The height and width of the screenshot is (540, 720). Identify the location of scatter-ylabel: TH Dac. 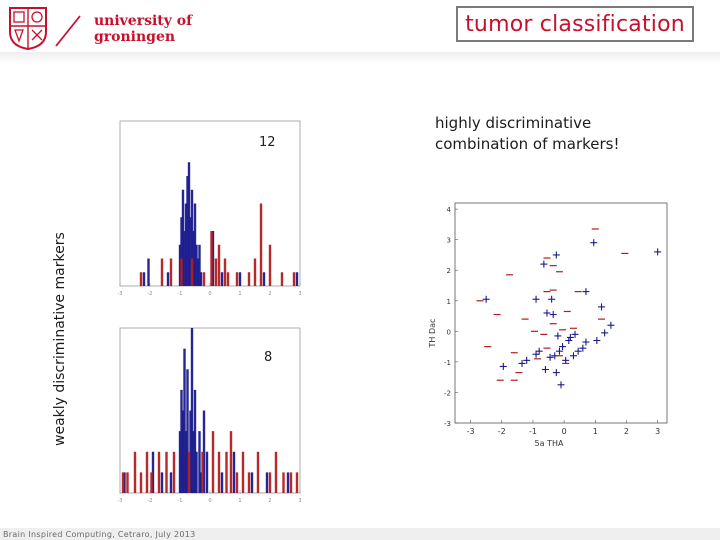
(432, 334).